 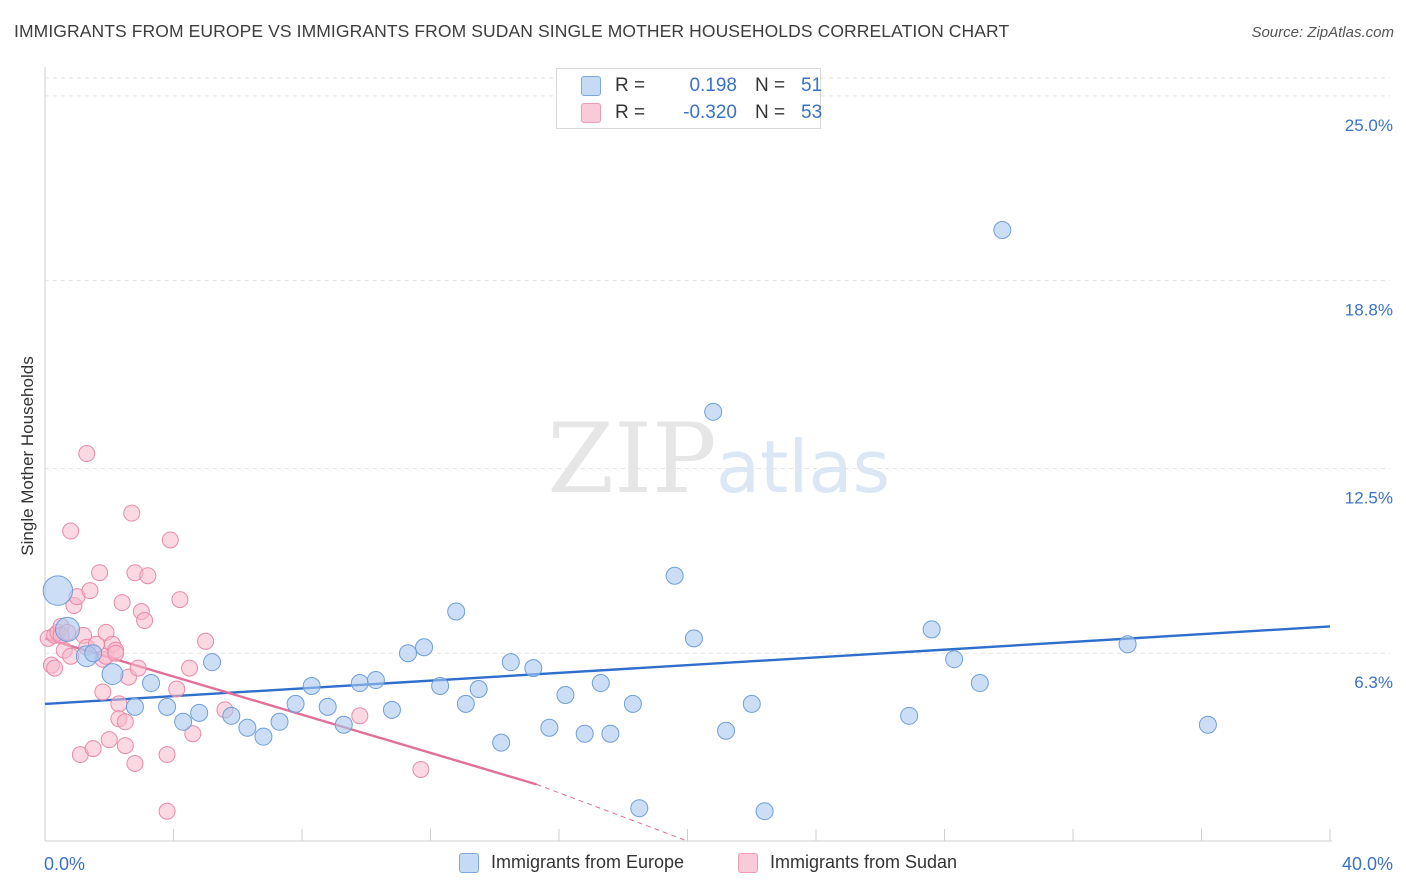 What do you see at coordinates (770, 85) in the screenshot?
I see `europe-n-label: N =` at bounding box center [770, 85].